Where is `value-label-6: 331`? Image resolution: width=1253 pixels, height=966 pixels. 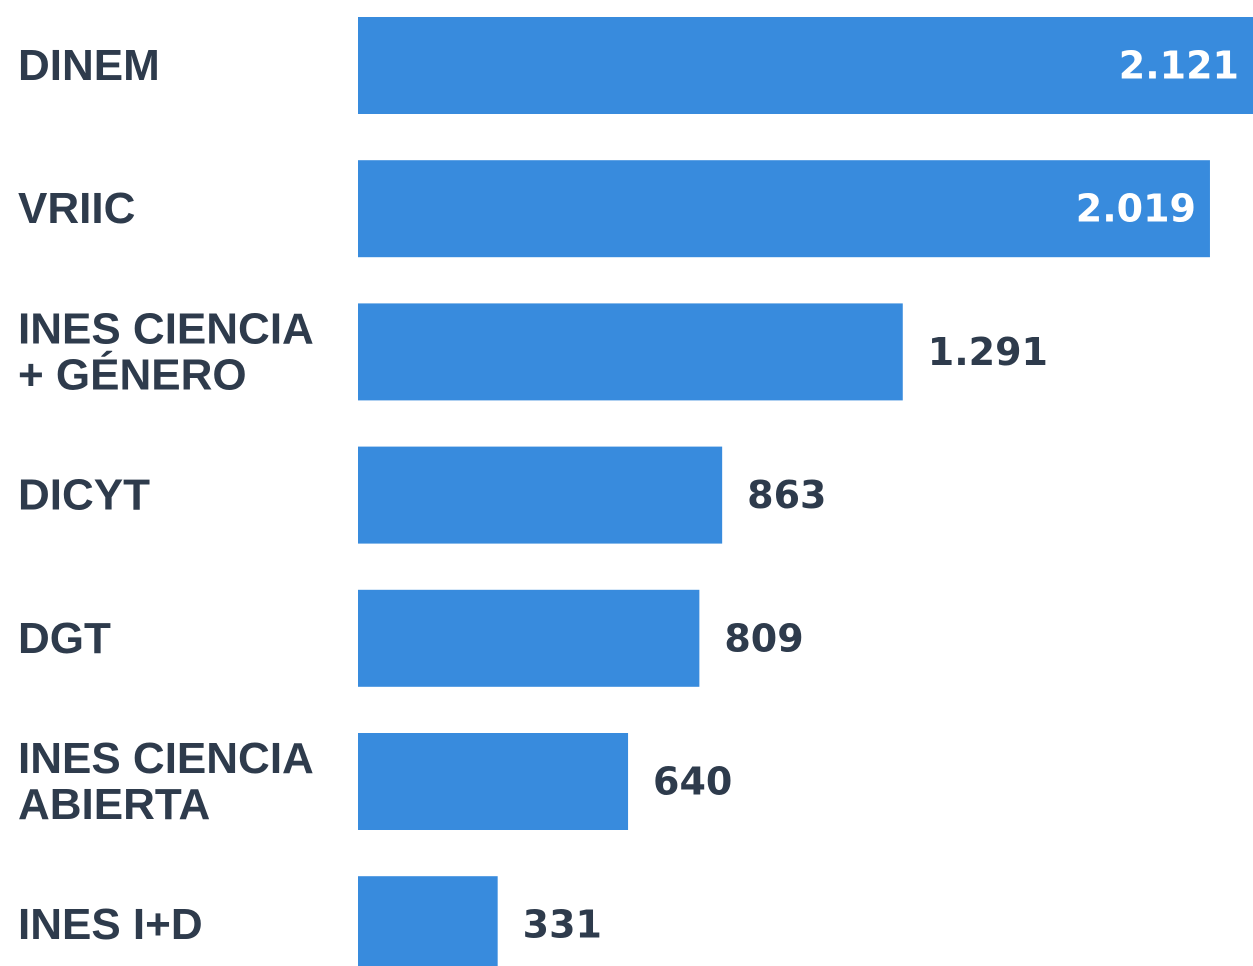
value-label-6: 331 is located at coordinates (562, 925).